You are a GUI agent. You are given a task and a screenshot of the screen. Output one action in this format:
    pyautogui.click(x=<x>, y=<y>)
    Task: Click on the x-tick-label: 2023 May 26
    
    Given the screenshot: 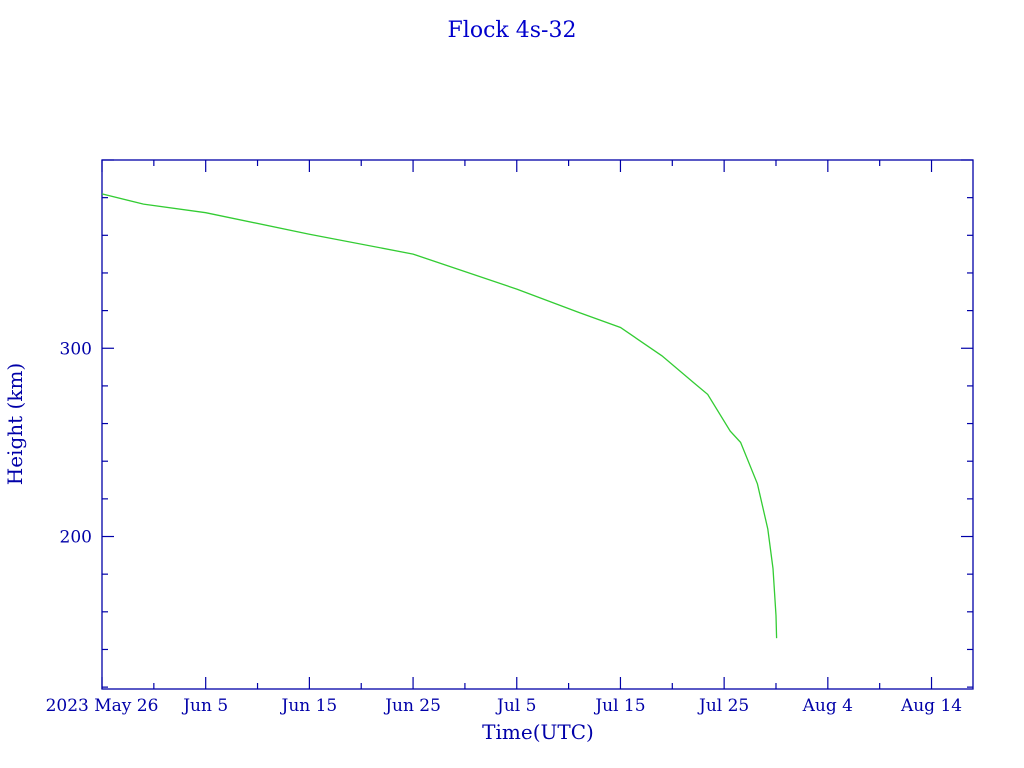 What is the action you would take?
    pyautogui.click(x=102, y=706)
    